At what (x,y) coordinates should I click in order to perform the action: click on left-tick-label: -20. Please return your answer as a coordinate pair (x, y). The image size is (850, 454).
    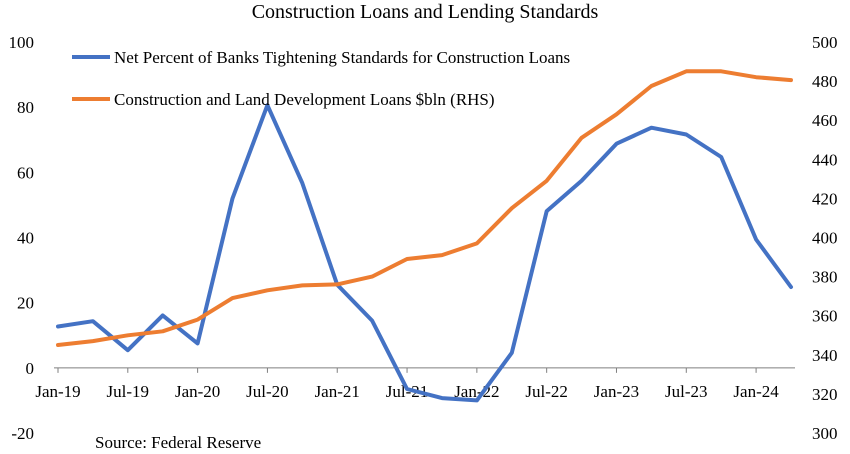
    Looking at the image, I should click on (22, 433).